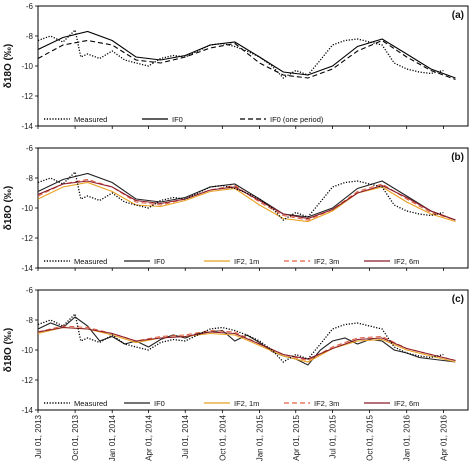  I want to click on x-tick-label: Jan 01, 2015, so click(259, 437).